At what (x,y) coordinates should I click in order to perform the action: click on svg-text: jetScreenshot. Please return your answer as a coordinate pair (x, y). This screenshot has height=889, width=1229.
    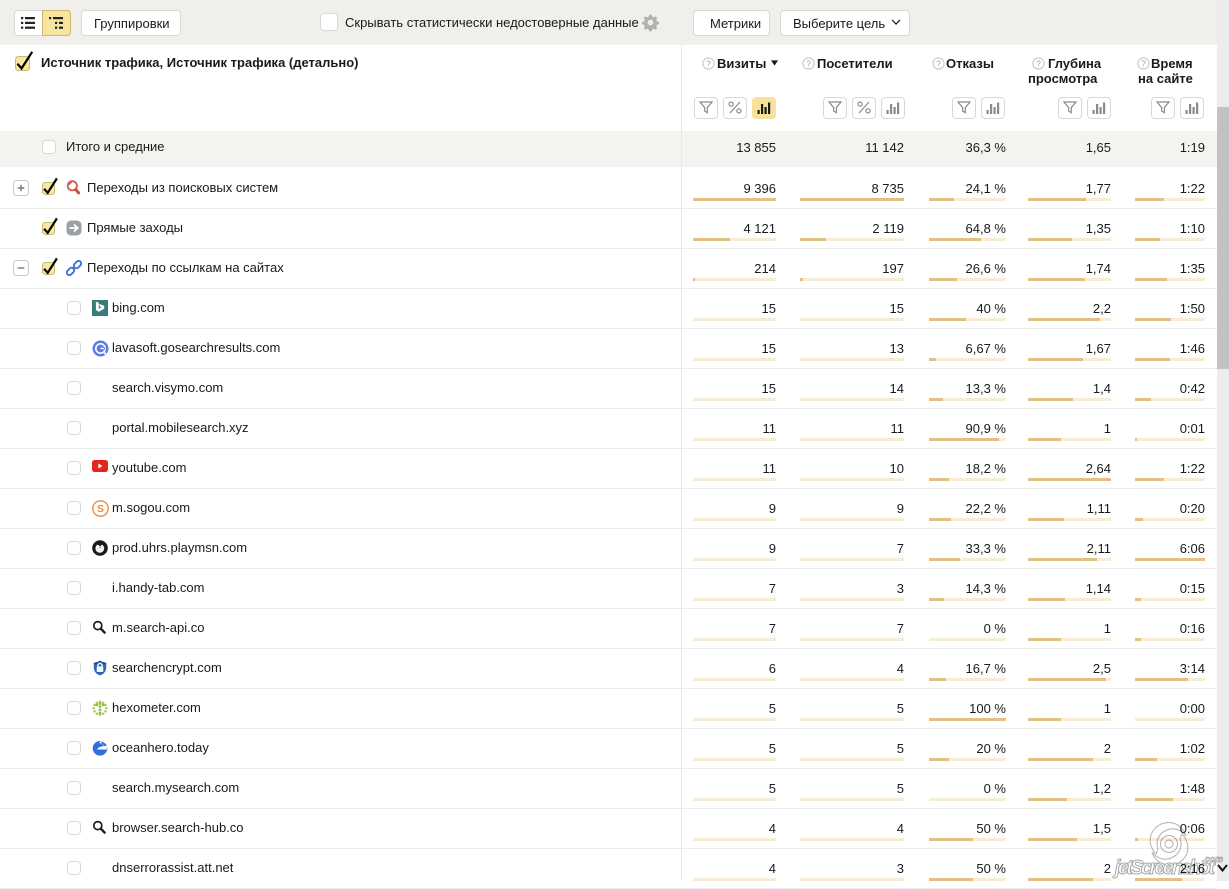
    Looking at the image, I should click on (1164, 868).